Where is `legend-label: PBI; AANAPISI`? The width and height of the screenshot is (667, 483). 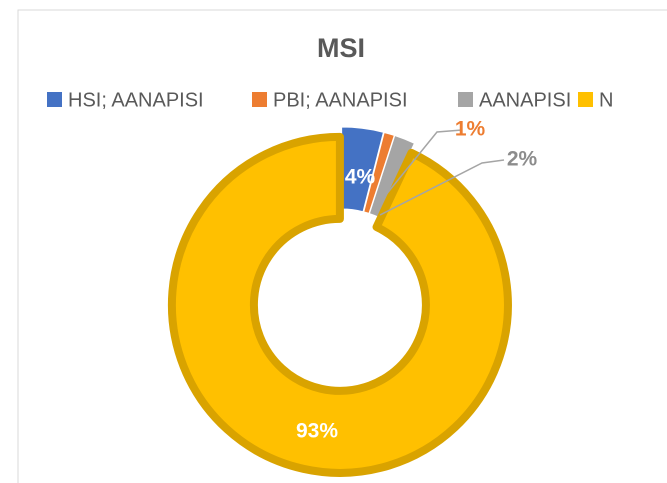
legend-label: PBI; AANAPISI is located at coordinates (340, 100).